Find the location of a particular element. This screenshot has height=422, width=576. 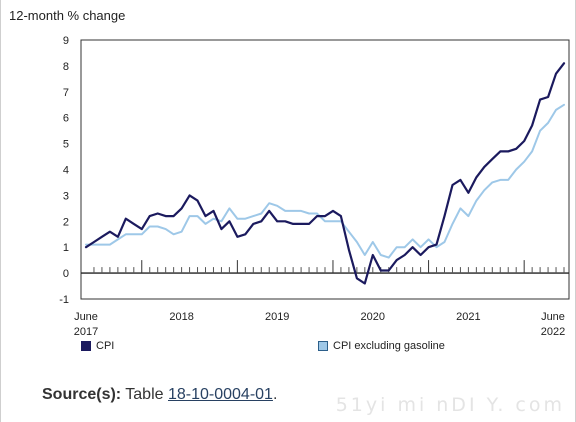

x-tick-label: 2021 is located at coordinates (468, 317).